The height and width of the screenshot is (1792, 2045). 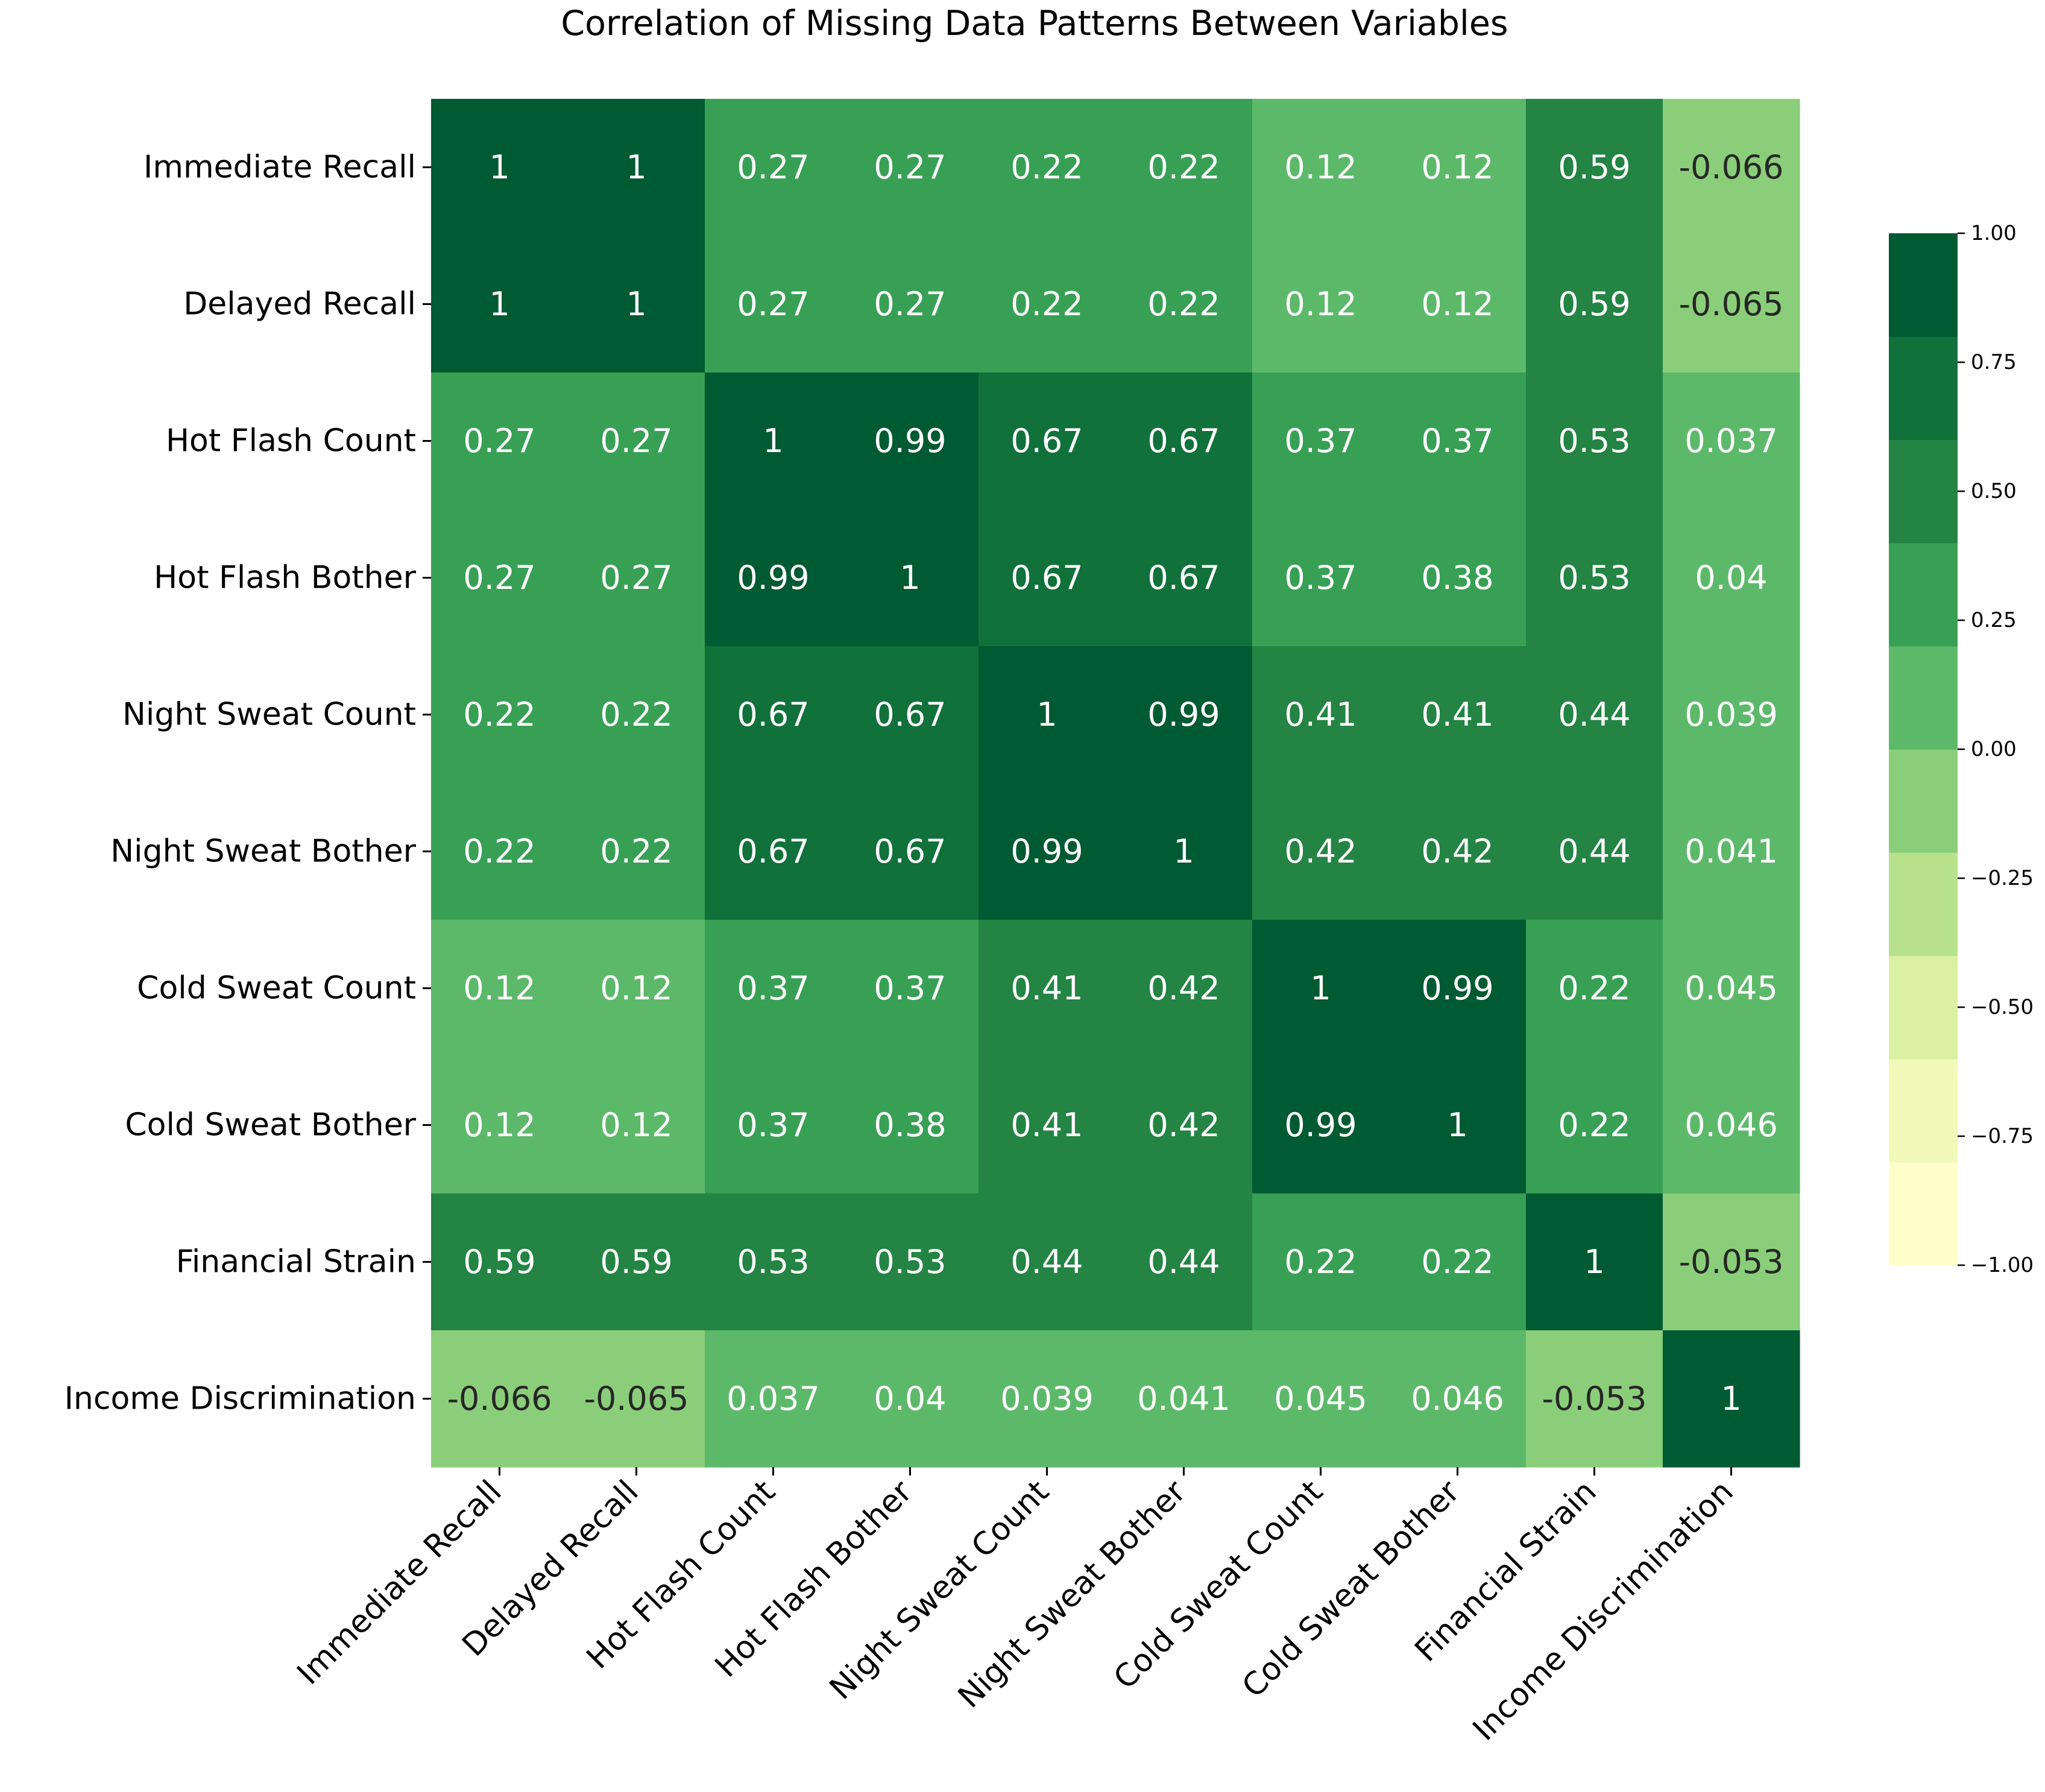 What do you see at coordinates (1994, 233) in the screenshot?
I see `colorbar-tick-label: 1.00` at bounding box center [1994, 233].